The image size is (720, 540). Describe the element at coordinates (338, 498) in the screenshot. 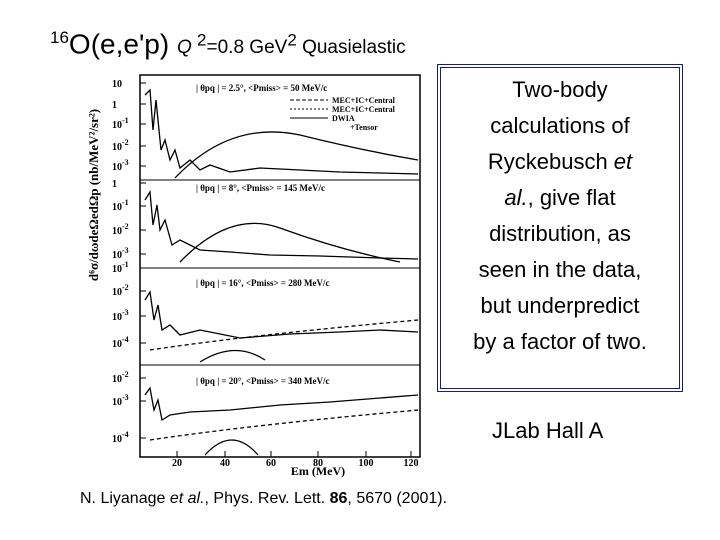

I see `reference-segment: 86` at that location.